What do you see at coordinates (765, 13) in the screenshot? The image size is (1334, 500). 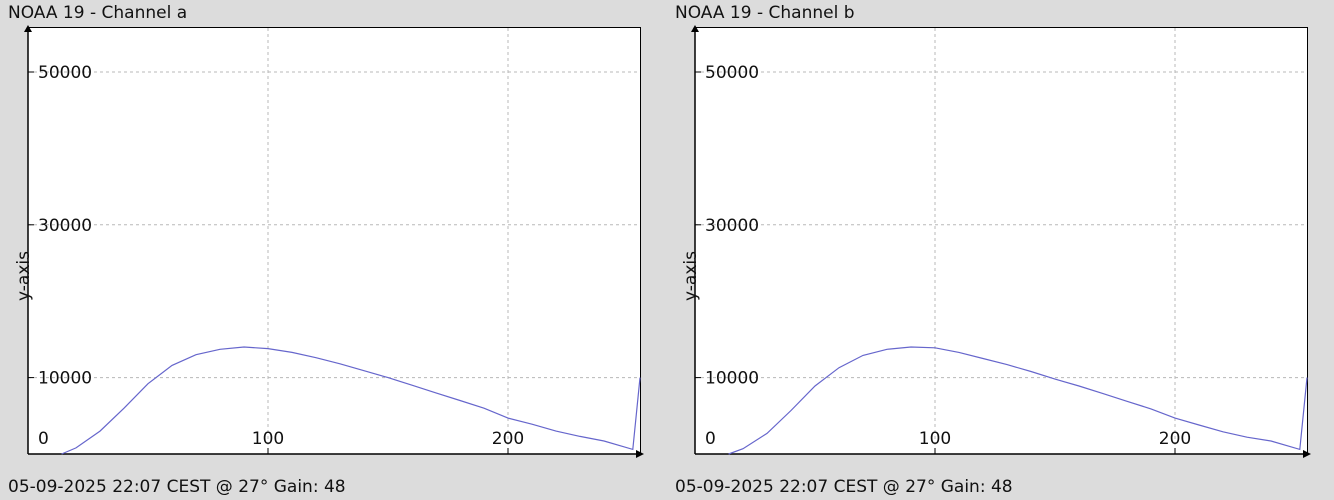 I see `chart-title: NOAA 19 - Channel b` at bounding box center [765, 13].